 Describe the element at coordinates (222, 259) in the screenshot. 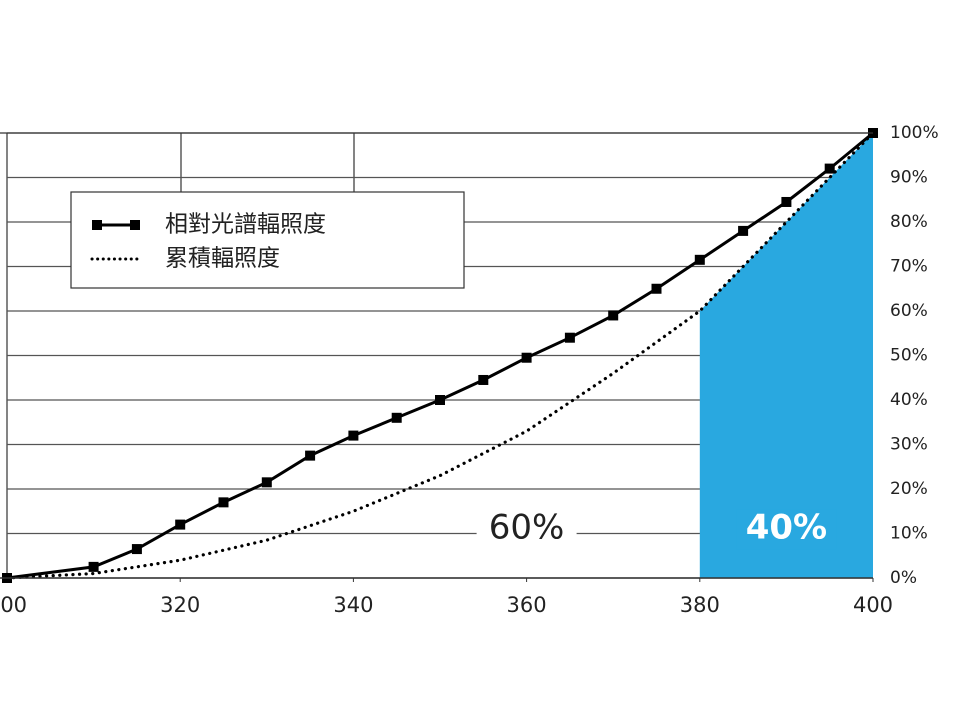

I see `legend-label: 累積輻照度` at that location.